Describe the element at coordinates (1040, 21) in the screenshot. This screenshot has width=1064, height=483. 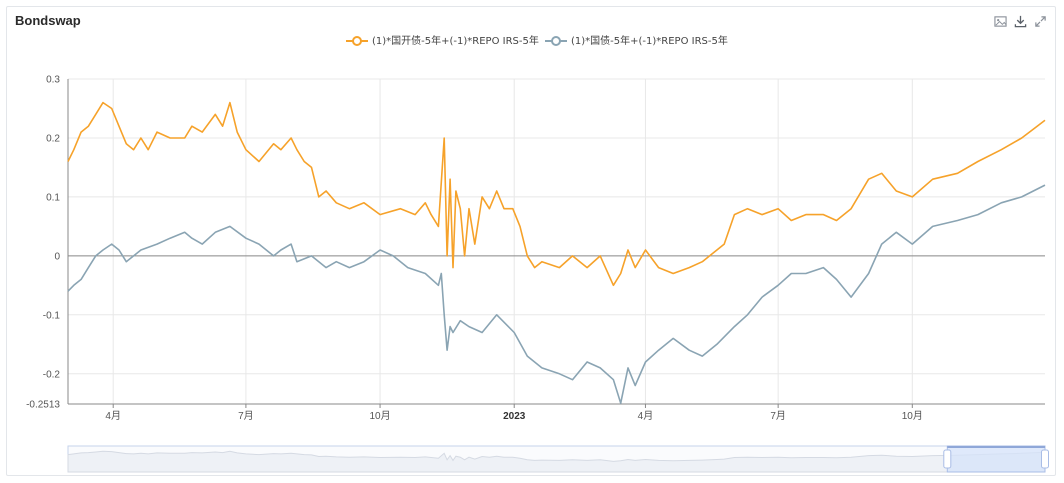
I see `expand-icon` at that location.